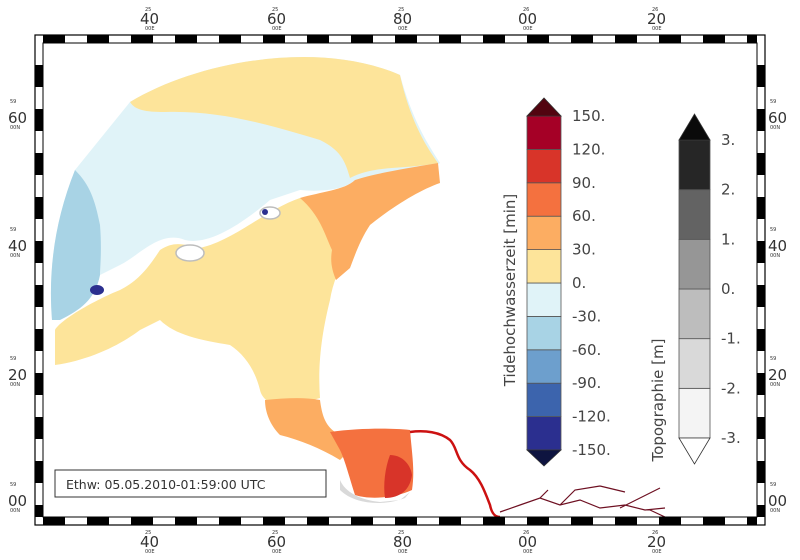 The height and width of the screenshot is (560, 800). I want to click on inner-estuary-area, so click(398, 476).